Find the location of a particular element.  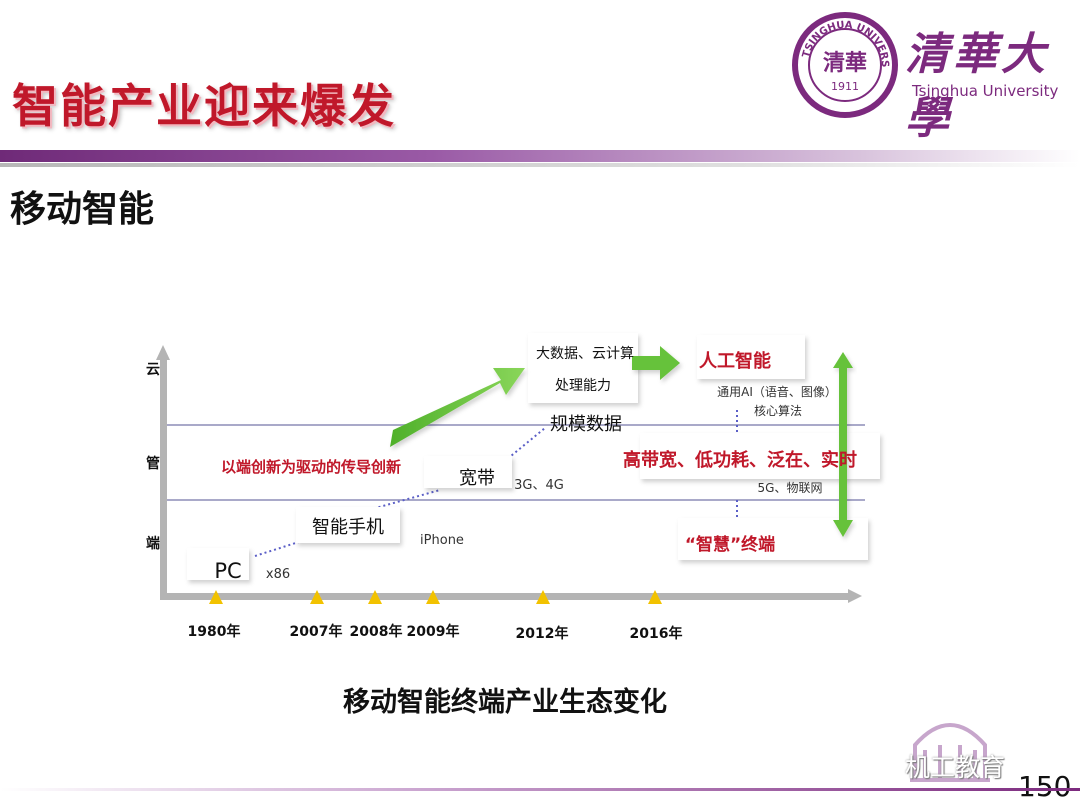

page-number: 150 is located at coordinates (1045, 786).